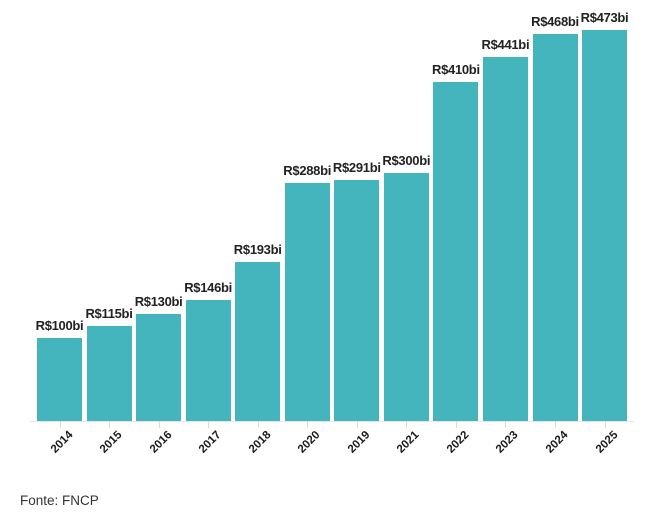  What do you see at coordinates (458, 442) in the screenshot?
I see `x-axis-label: 2022` at bounding box center [458, 442].